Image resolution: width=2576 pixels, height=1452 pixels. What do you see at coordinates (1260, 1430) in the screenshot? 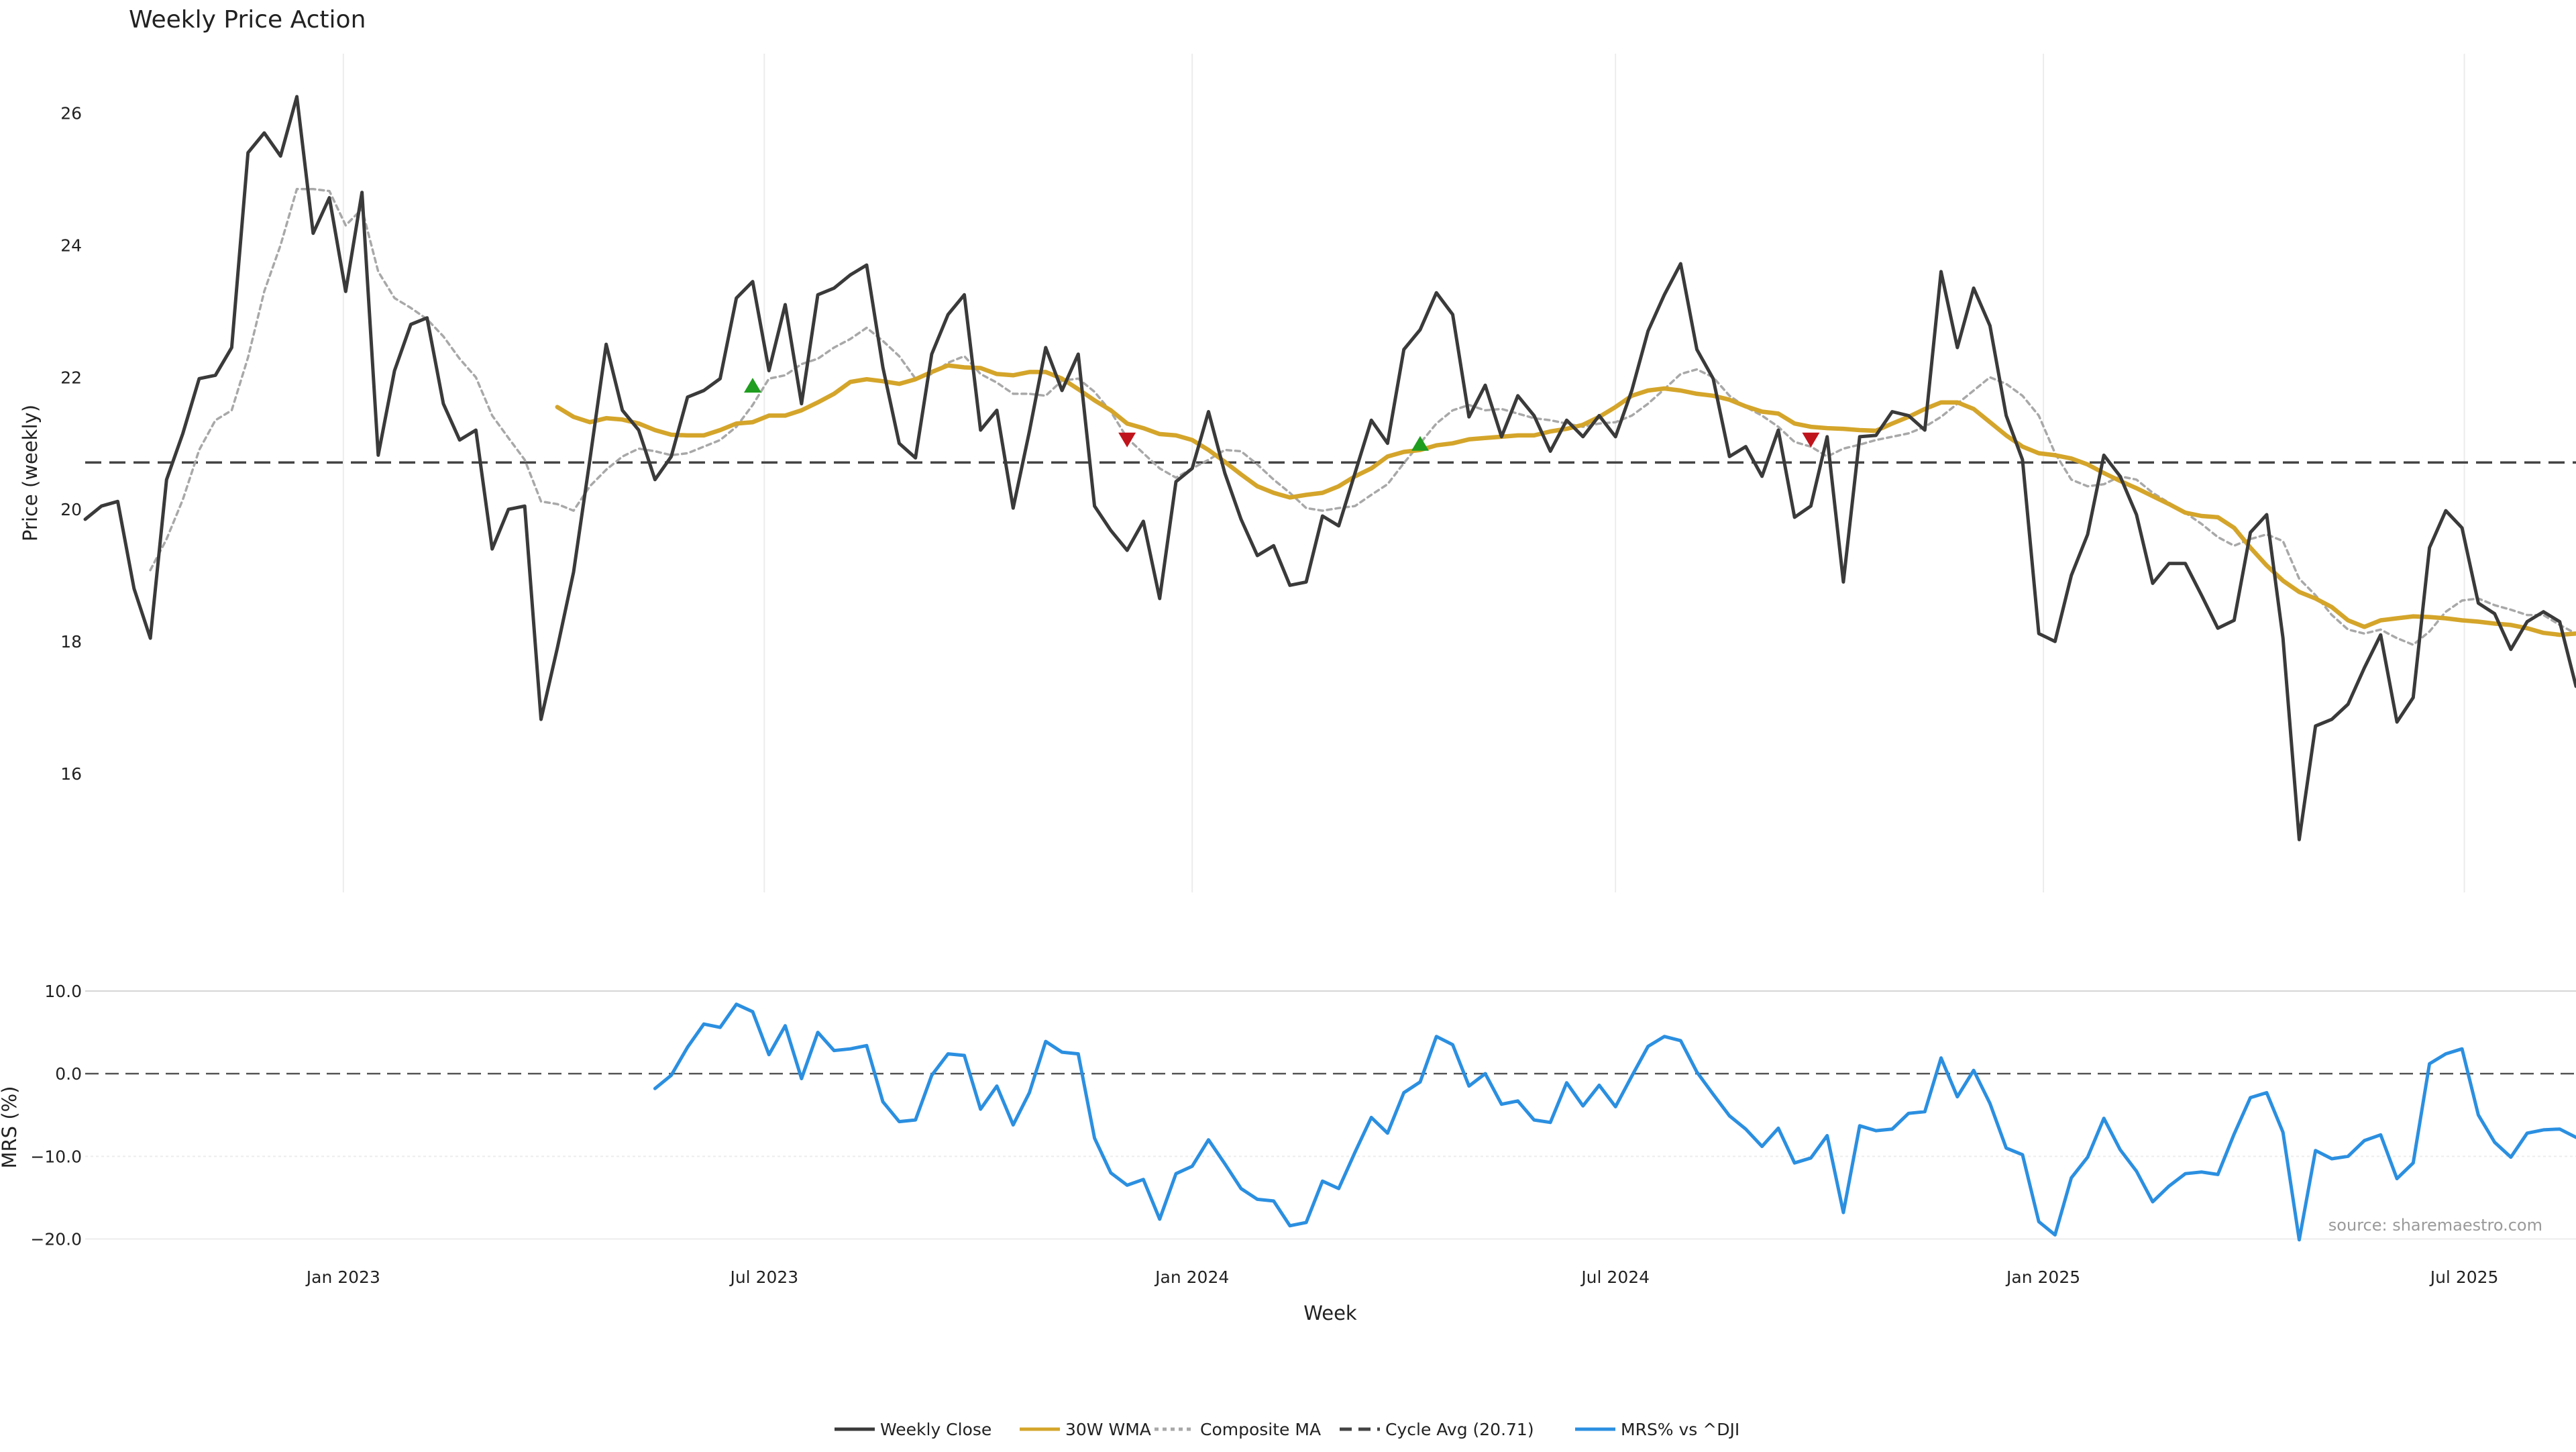
I see `legend-label-composite-ma: Composite MA` at bounding box center [1260, 1430].